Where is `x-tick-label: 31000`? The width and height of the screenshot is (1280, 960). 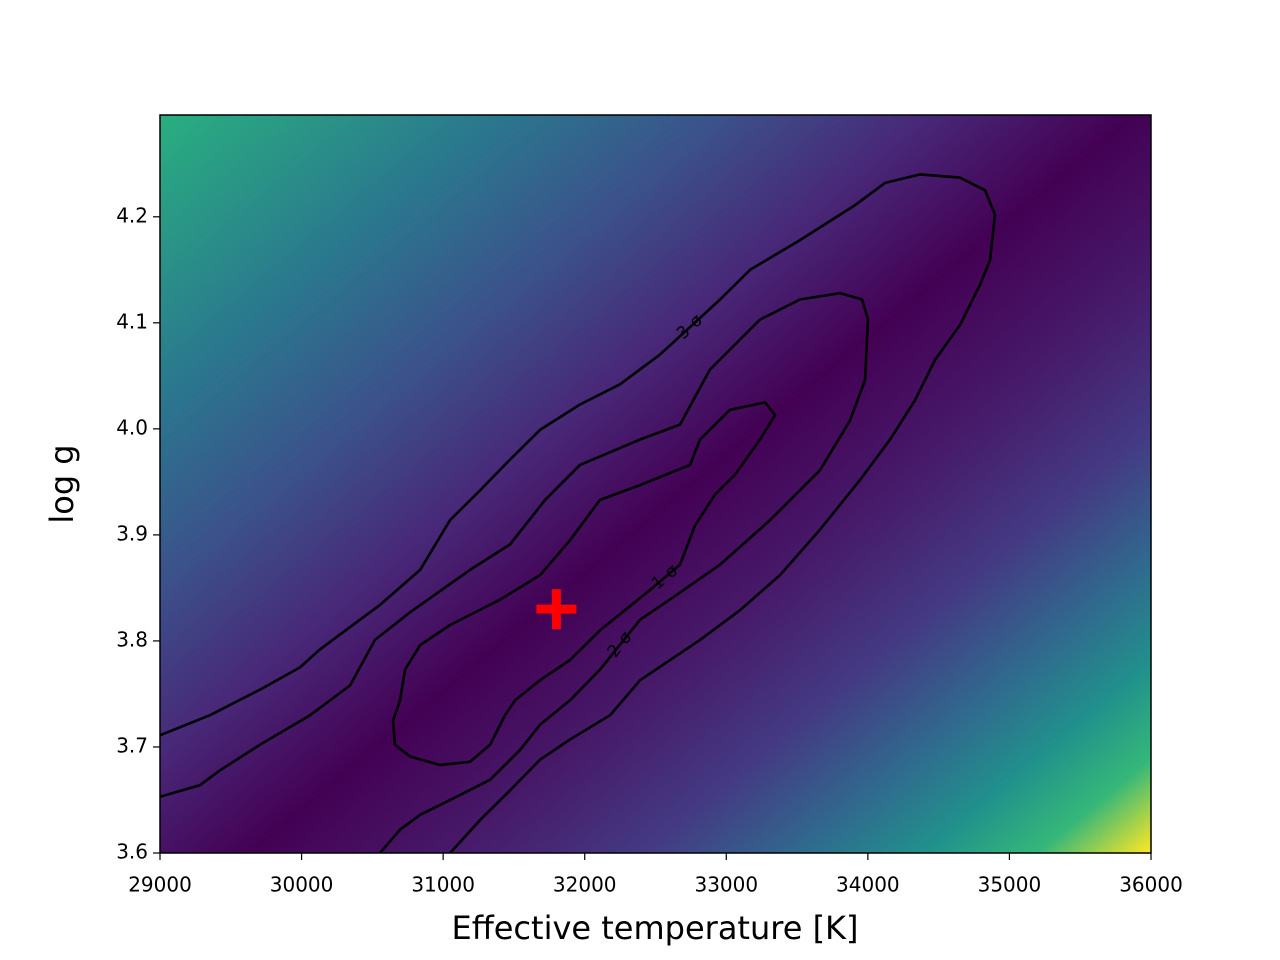 x-tick-label: 31000 is located at coordinates (443, 885).